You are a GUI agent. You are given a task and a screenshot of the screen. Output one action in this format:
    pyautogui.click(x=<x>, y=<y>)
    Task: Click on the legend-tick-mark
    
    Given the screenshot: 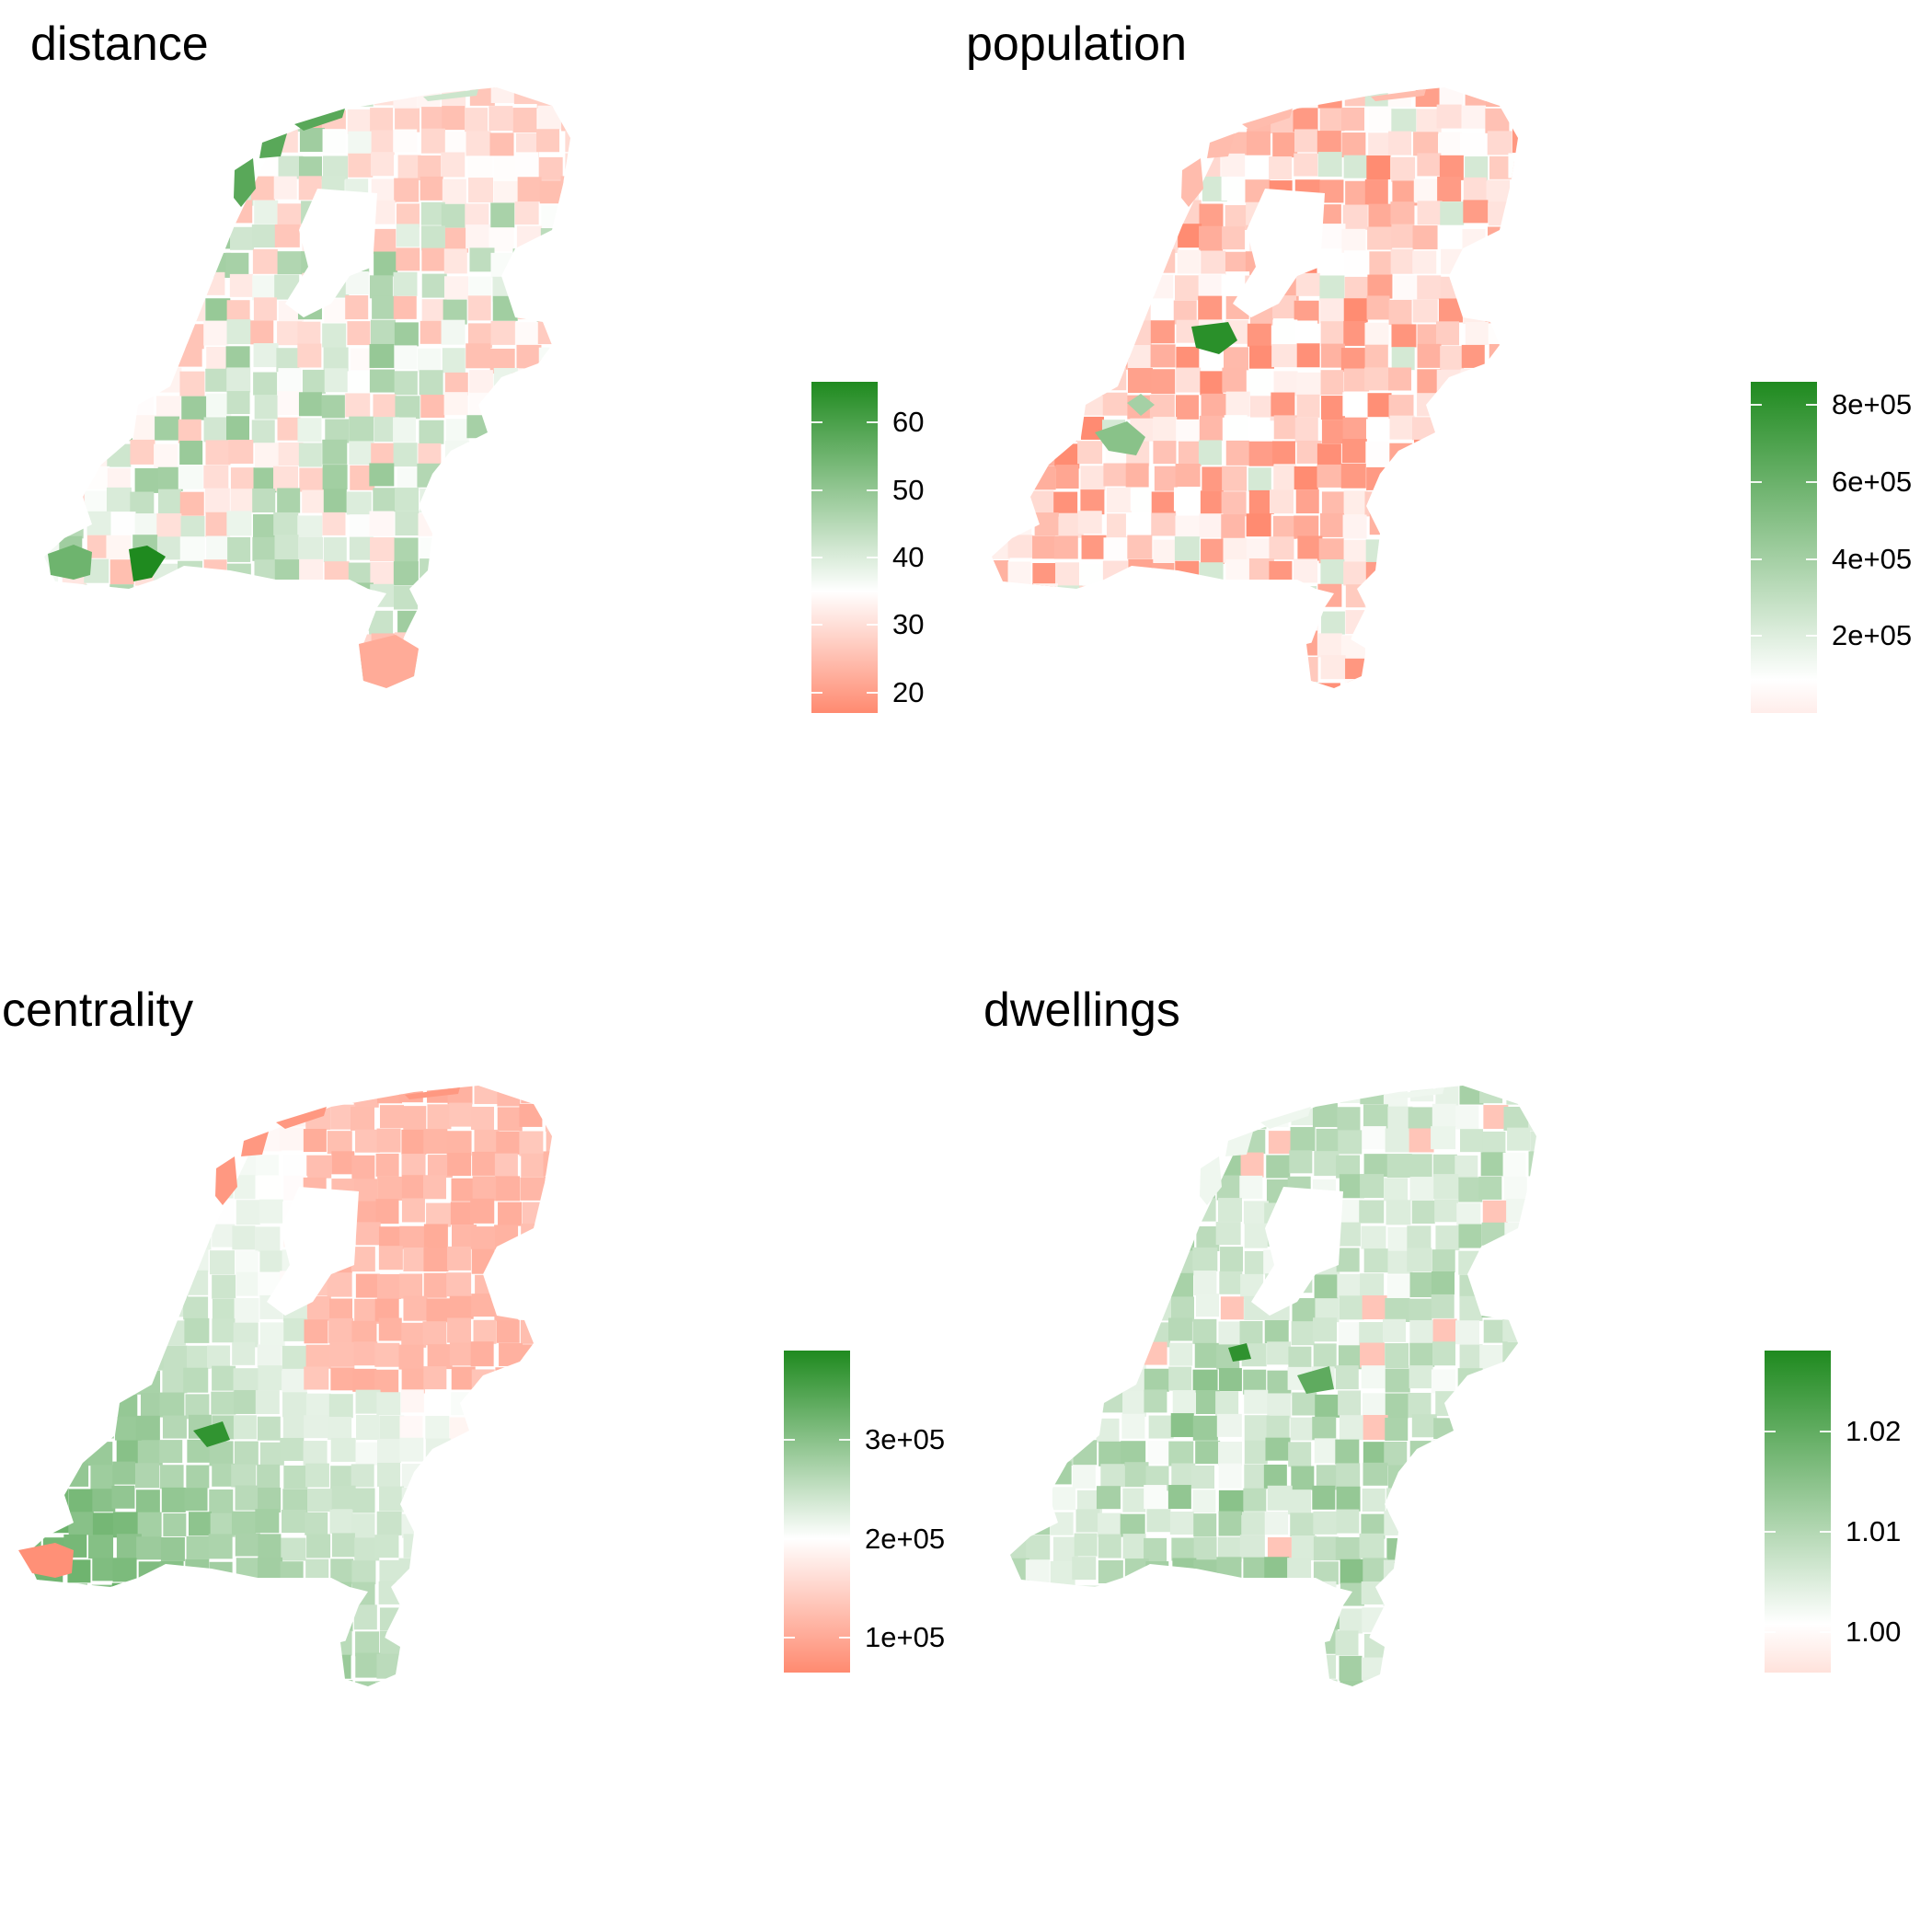 What is the action you would take?
    pyautogui.click(x=1784, y=481)
    